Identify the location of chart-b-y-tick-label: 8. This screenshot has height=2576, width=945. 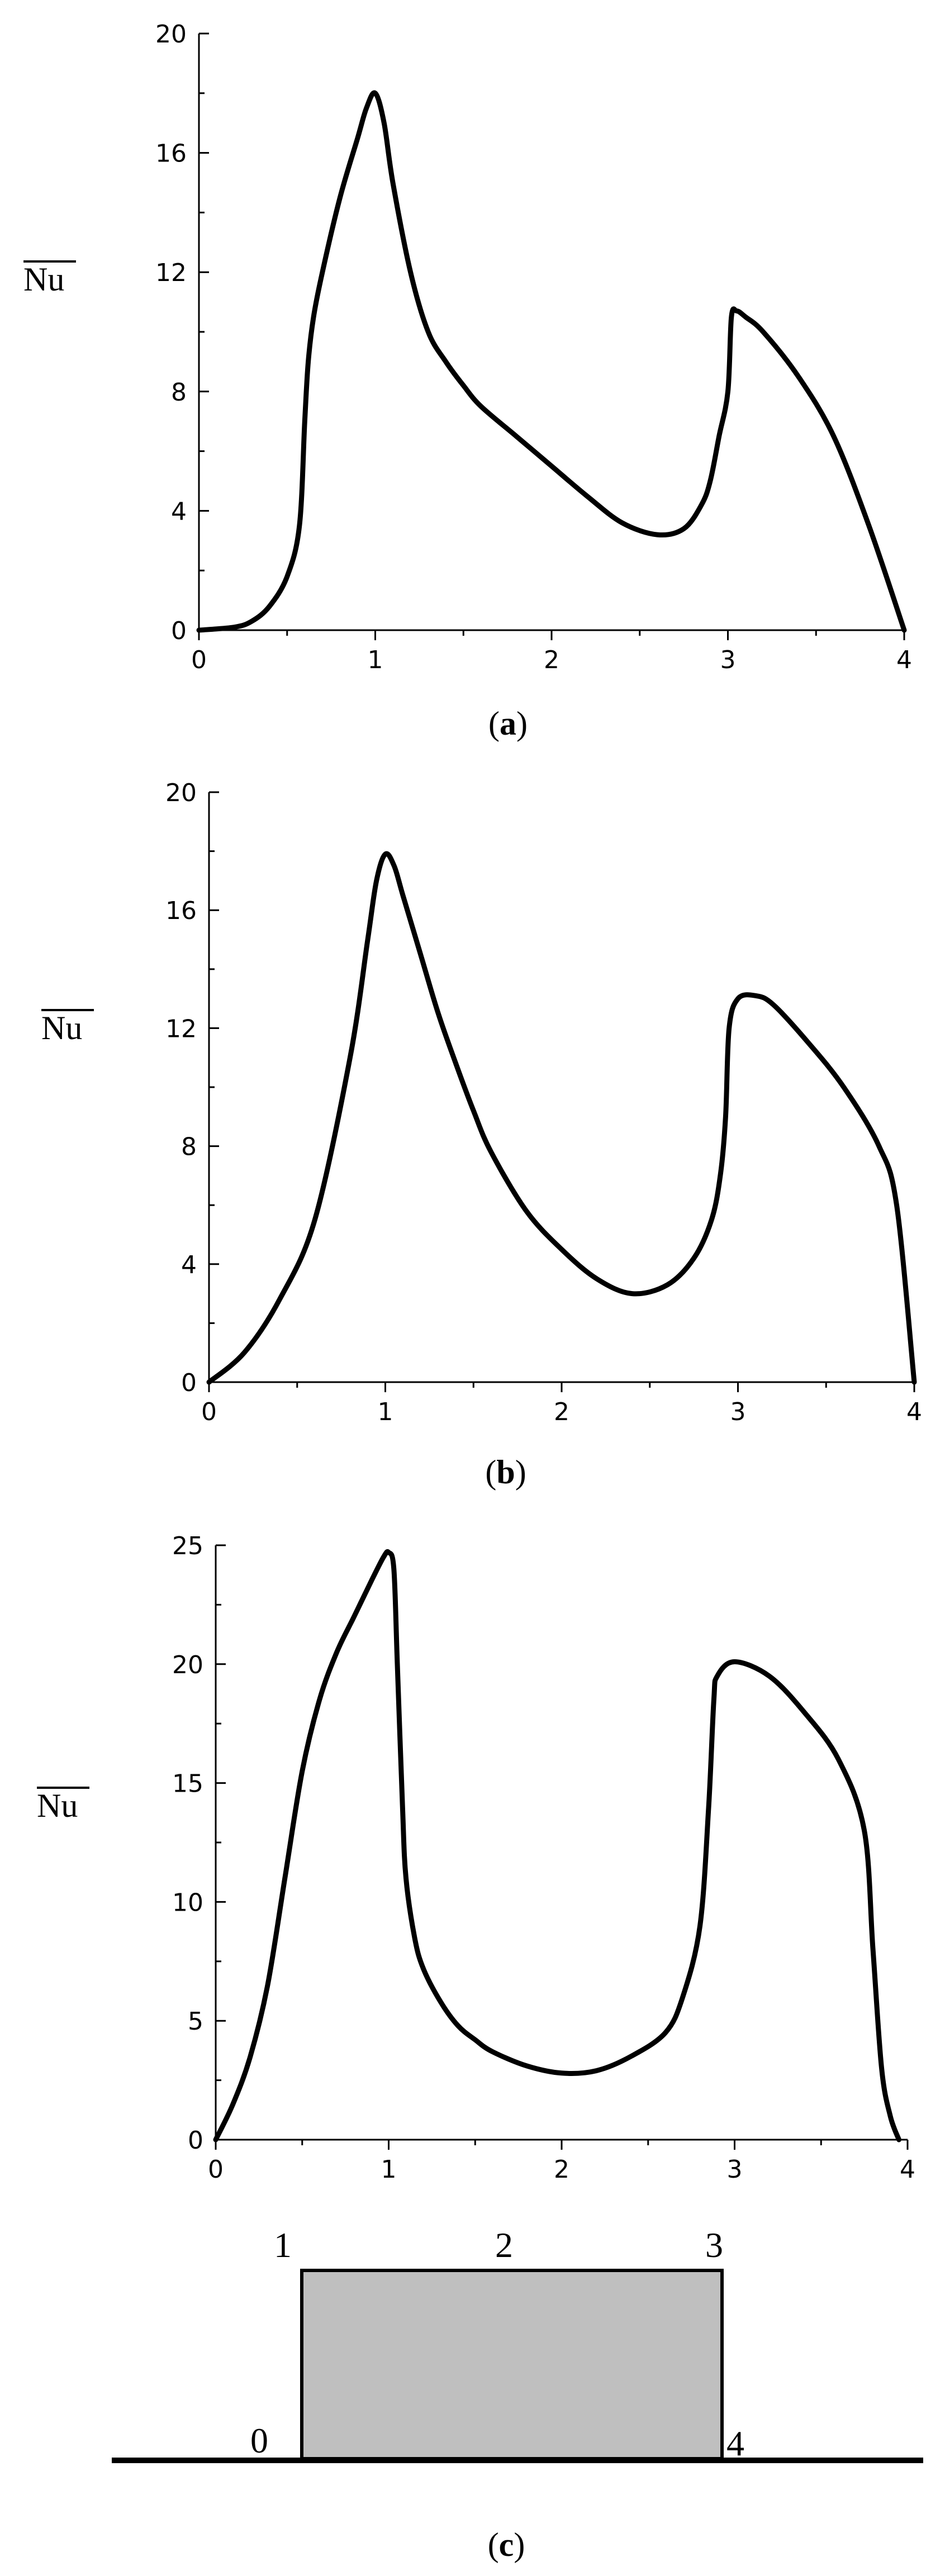
(189, 1147).